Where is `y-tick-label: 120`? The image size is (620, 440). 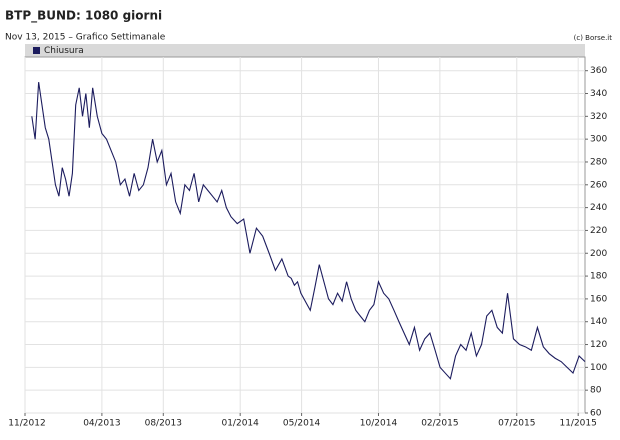 y-tick-label: 120 is located at coordinates (598, 345).